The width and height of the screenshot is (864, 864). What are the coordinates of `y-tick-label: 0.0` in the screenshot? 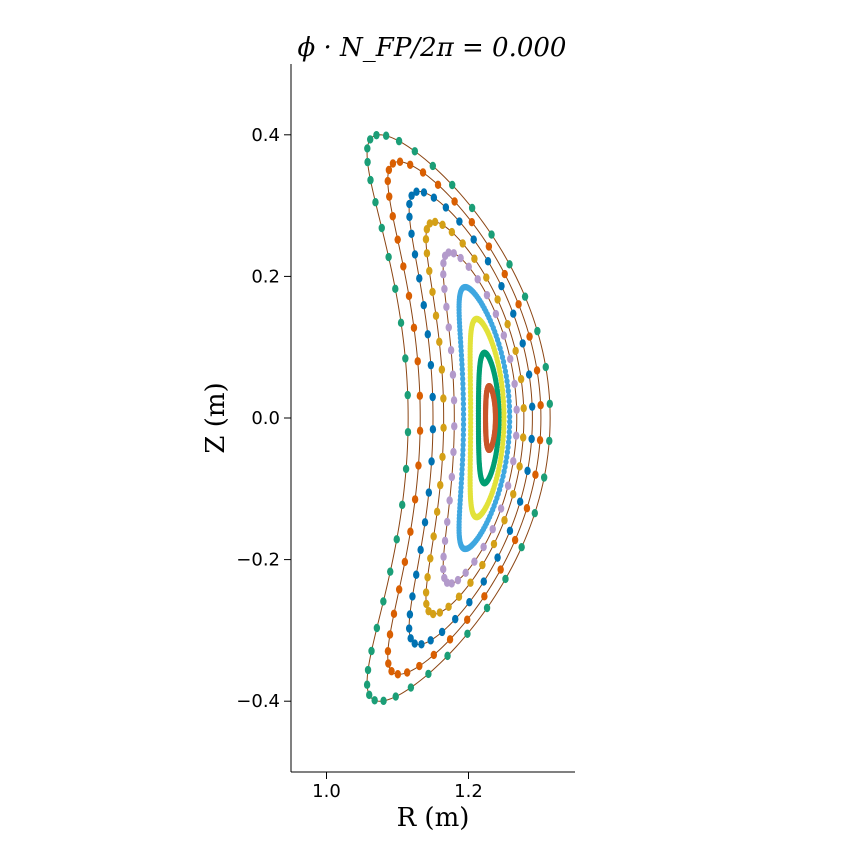 It's located at (265, 418).